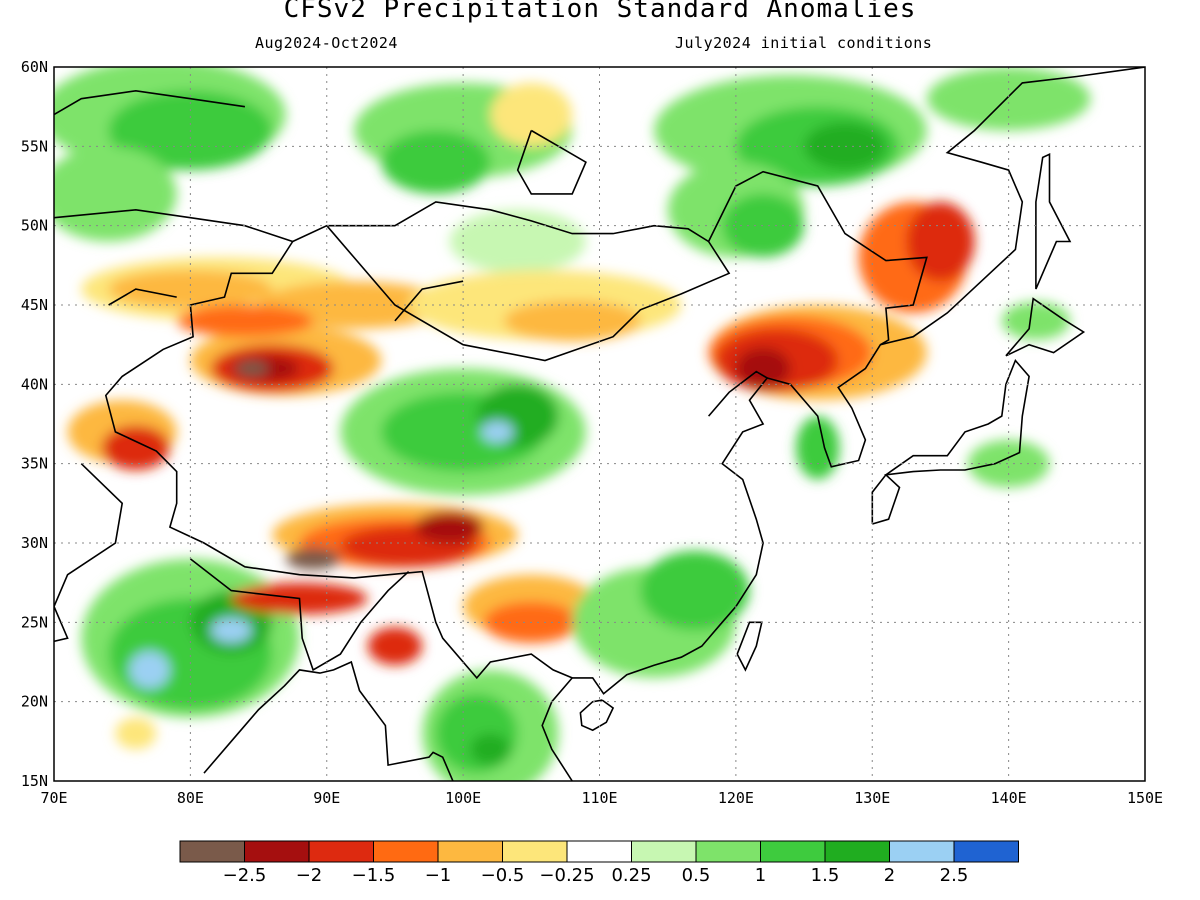 This screenshot has width=1200, height=900. I want to click on colorbar-label: −2.5, so click(245, 875).